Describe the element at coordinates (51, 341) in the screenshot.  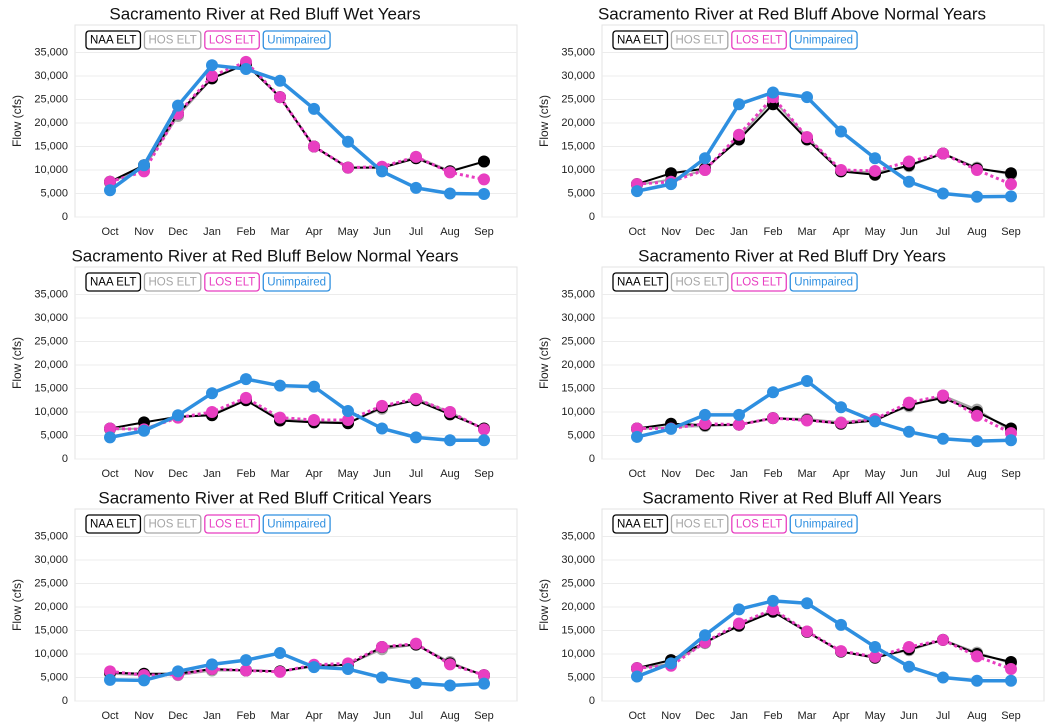
I see `y-tick-label: 25,000` at that location.